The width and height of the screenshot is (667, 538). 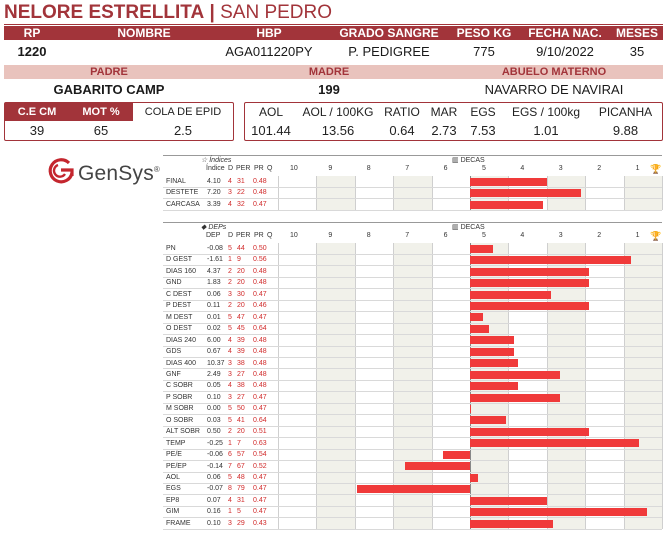 I want to click on madre-header: MADRE, so click(x=329, y=72).